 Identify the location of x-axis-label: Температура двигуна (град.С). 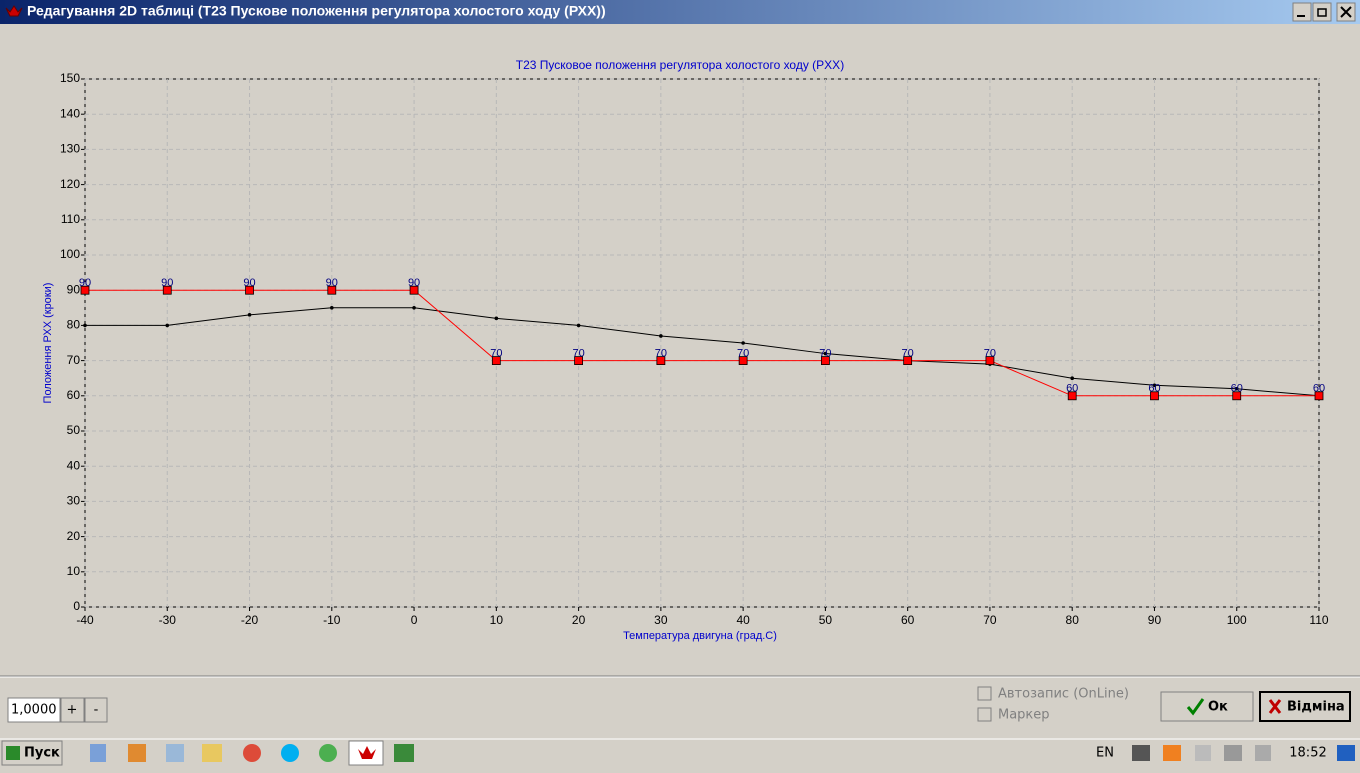
(700, 636).